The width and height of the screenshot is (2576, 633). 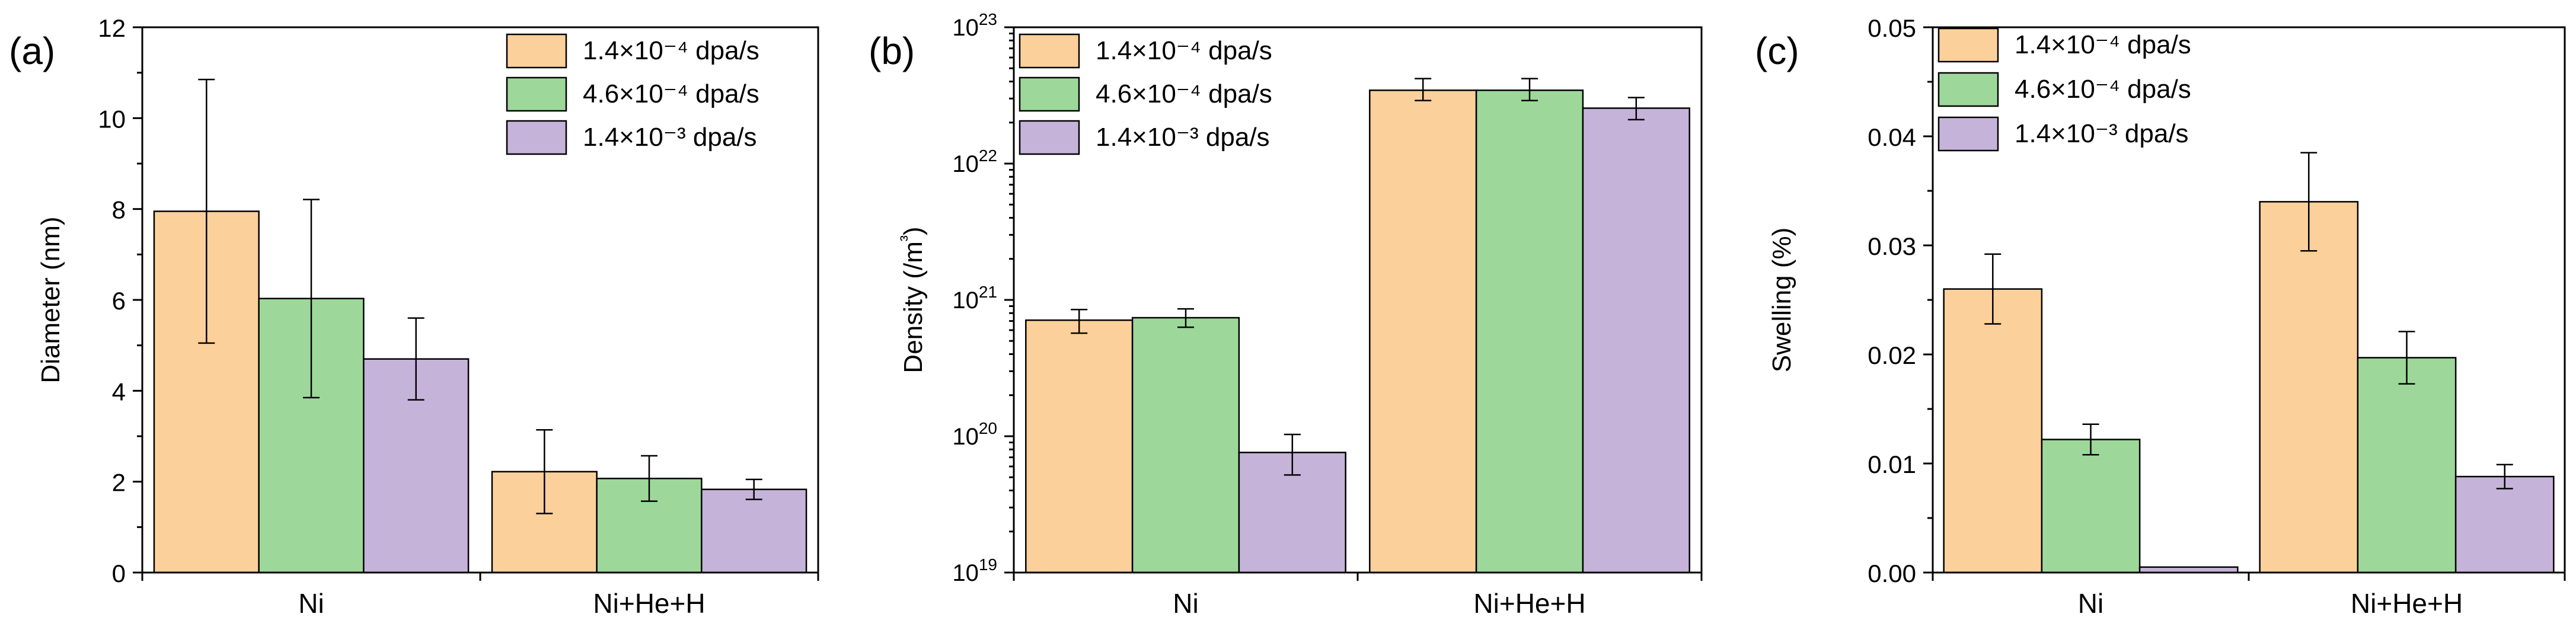 I want to click on y-tick-label: 0.01, so click(x=1892, y=464).